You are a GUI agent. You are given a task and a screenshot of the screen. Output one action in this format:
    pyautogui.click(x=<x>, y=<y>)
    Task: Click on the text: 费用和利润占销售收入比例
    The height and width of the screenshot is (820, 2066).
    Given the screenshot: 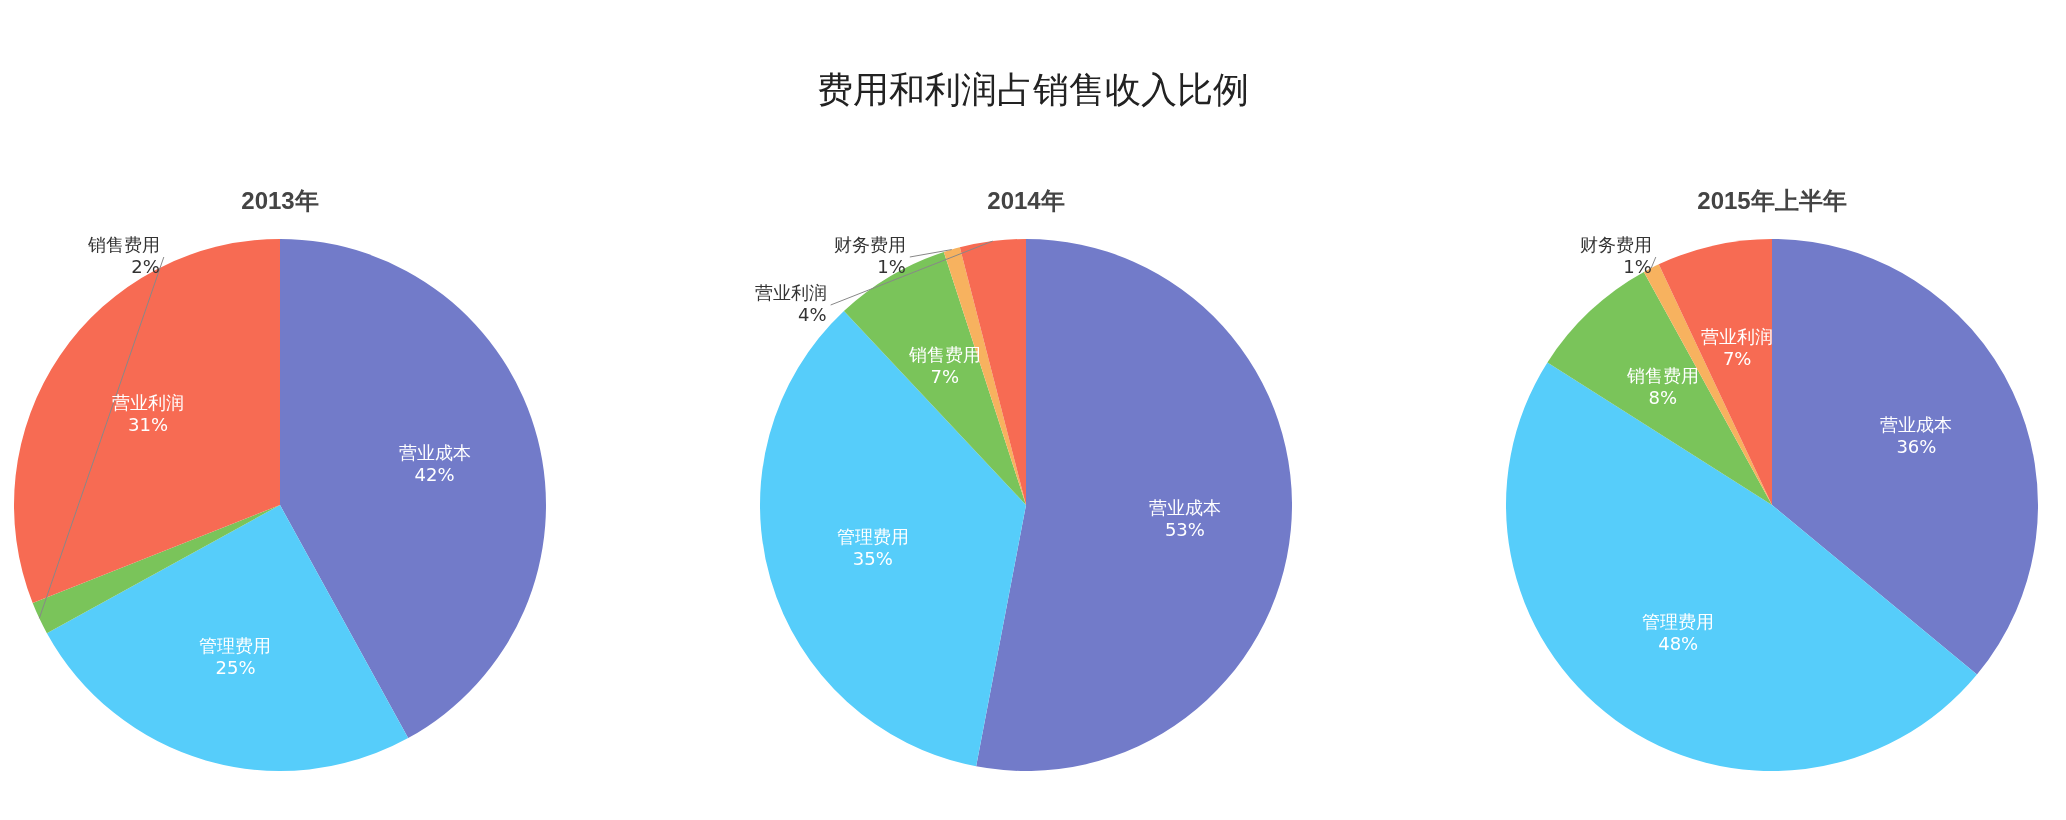 What is the action you would take?
    pyautogui.click(x=1033, y=90)
    